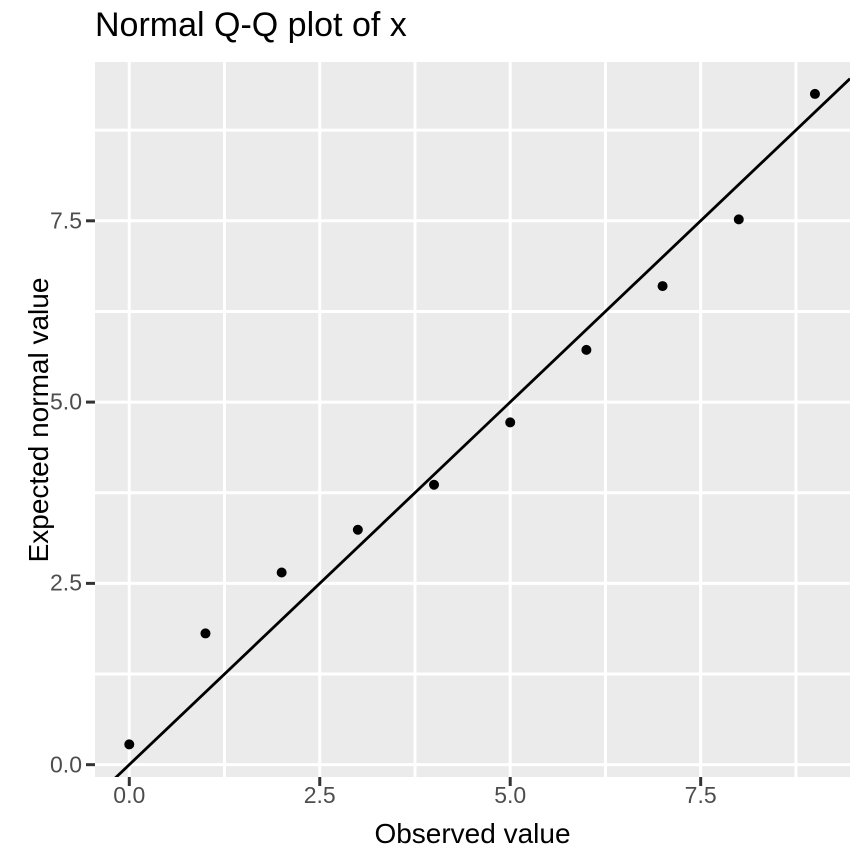 This screenshot has width=864, height=864. What do you see at coordinates (66, 401) in the screenshot?
I see `y-tick-label: 5.0` at bounding box center [66, 401].